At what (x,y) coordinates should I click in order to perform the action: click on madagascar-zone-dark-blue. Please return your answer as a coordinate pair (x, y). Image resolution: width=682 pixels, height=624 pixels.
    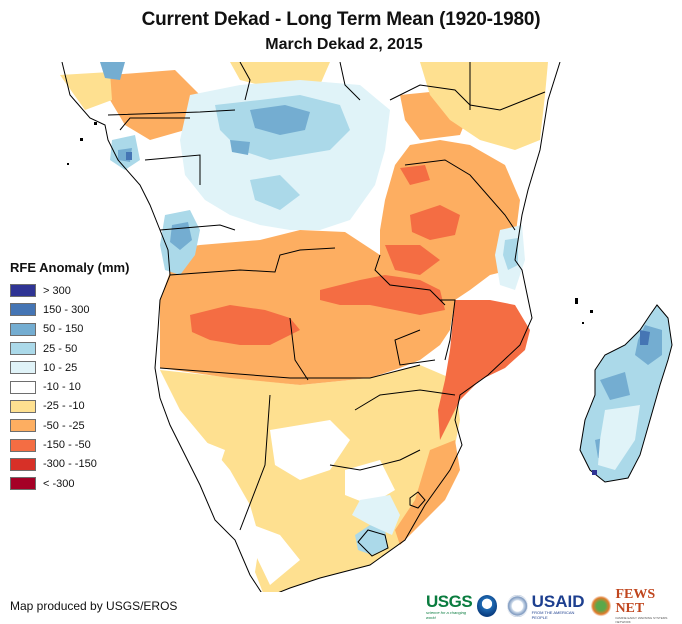
    Looking at the image, I should click on (645, 337).